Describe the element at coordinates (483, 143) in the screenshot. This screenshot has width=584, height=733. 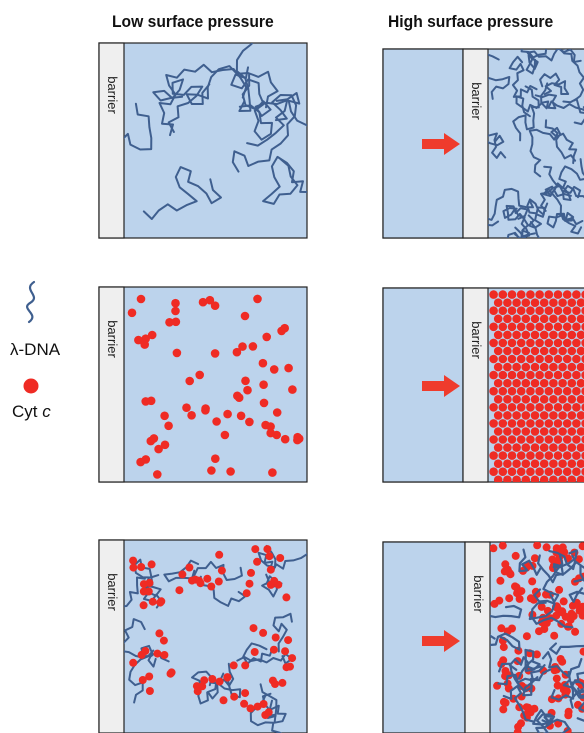
I see `panel-high-row-1: barrier` at that location.